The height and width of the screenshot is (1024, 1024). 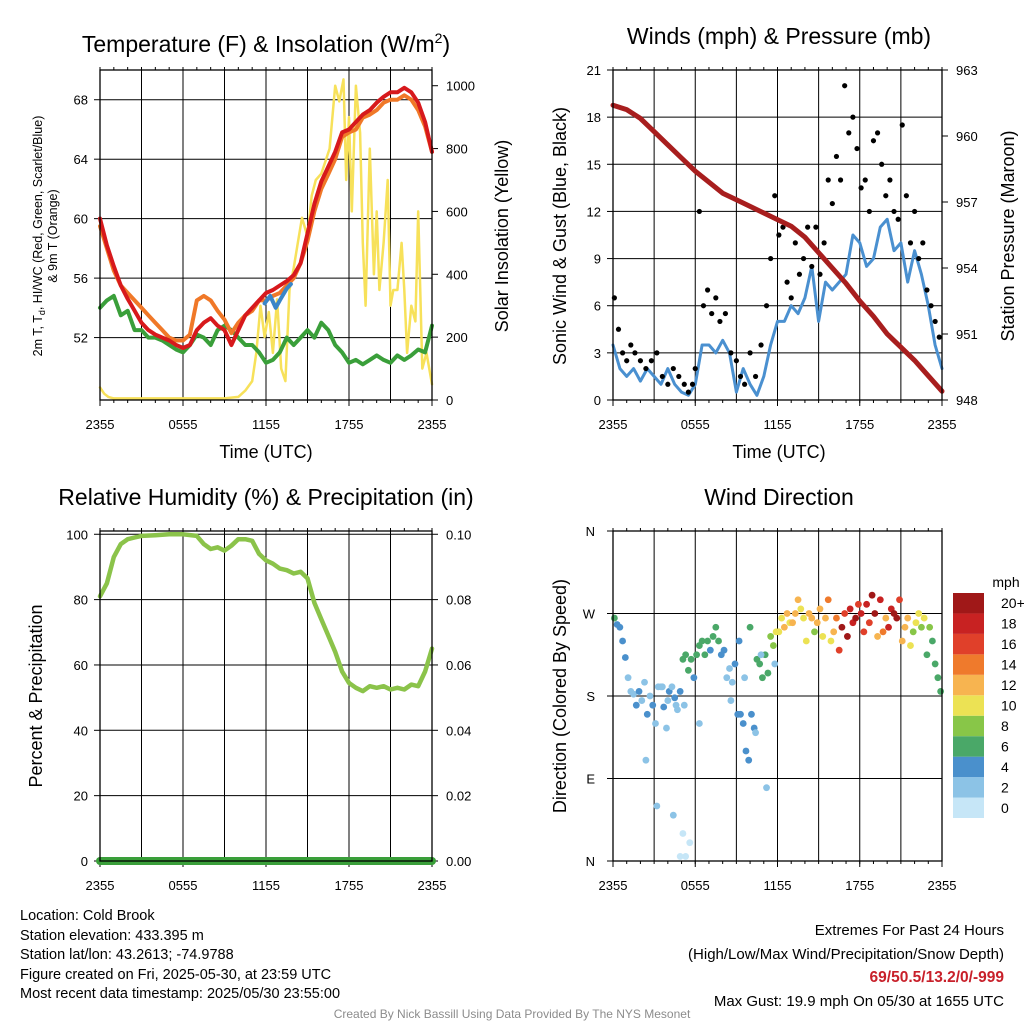 I want to click on wind-ylabel-right: Station Pressure (Maroon), so click(x=1008, y=235).